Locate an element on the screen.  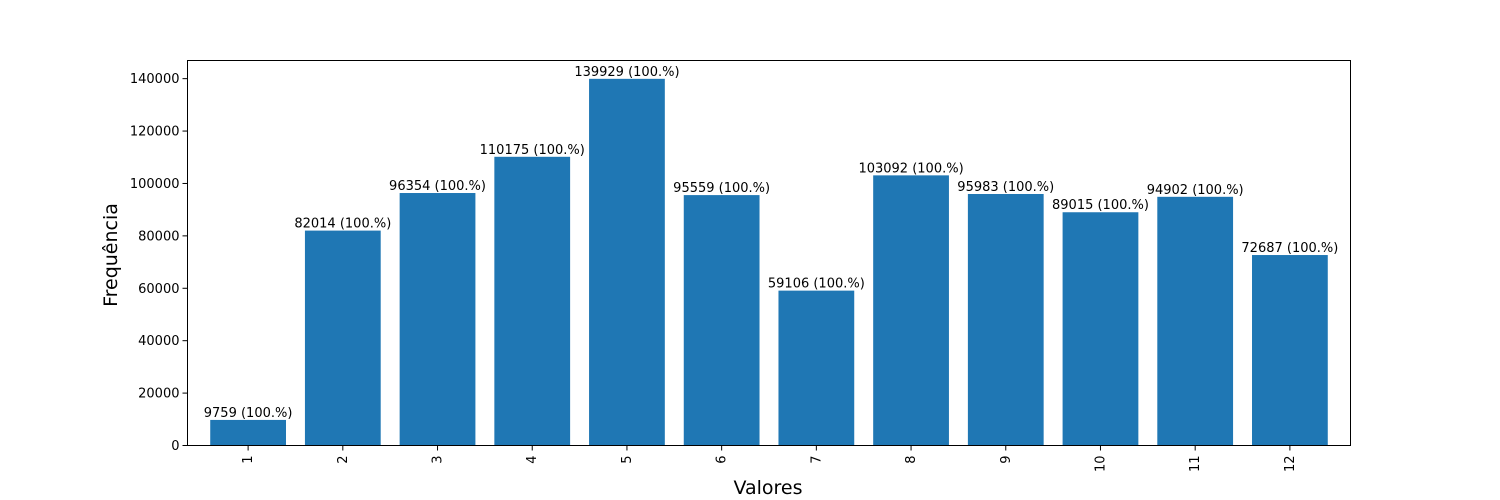
bar-data-label: 95559 (100.%) is located at coordinates (721, 188).